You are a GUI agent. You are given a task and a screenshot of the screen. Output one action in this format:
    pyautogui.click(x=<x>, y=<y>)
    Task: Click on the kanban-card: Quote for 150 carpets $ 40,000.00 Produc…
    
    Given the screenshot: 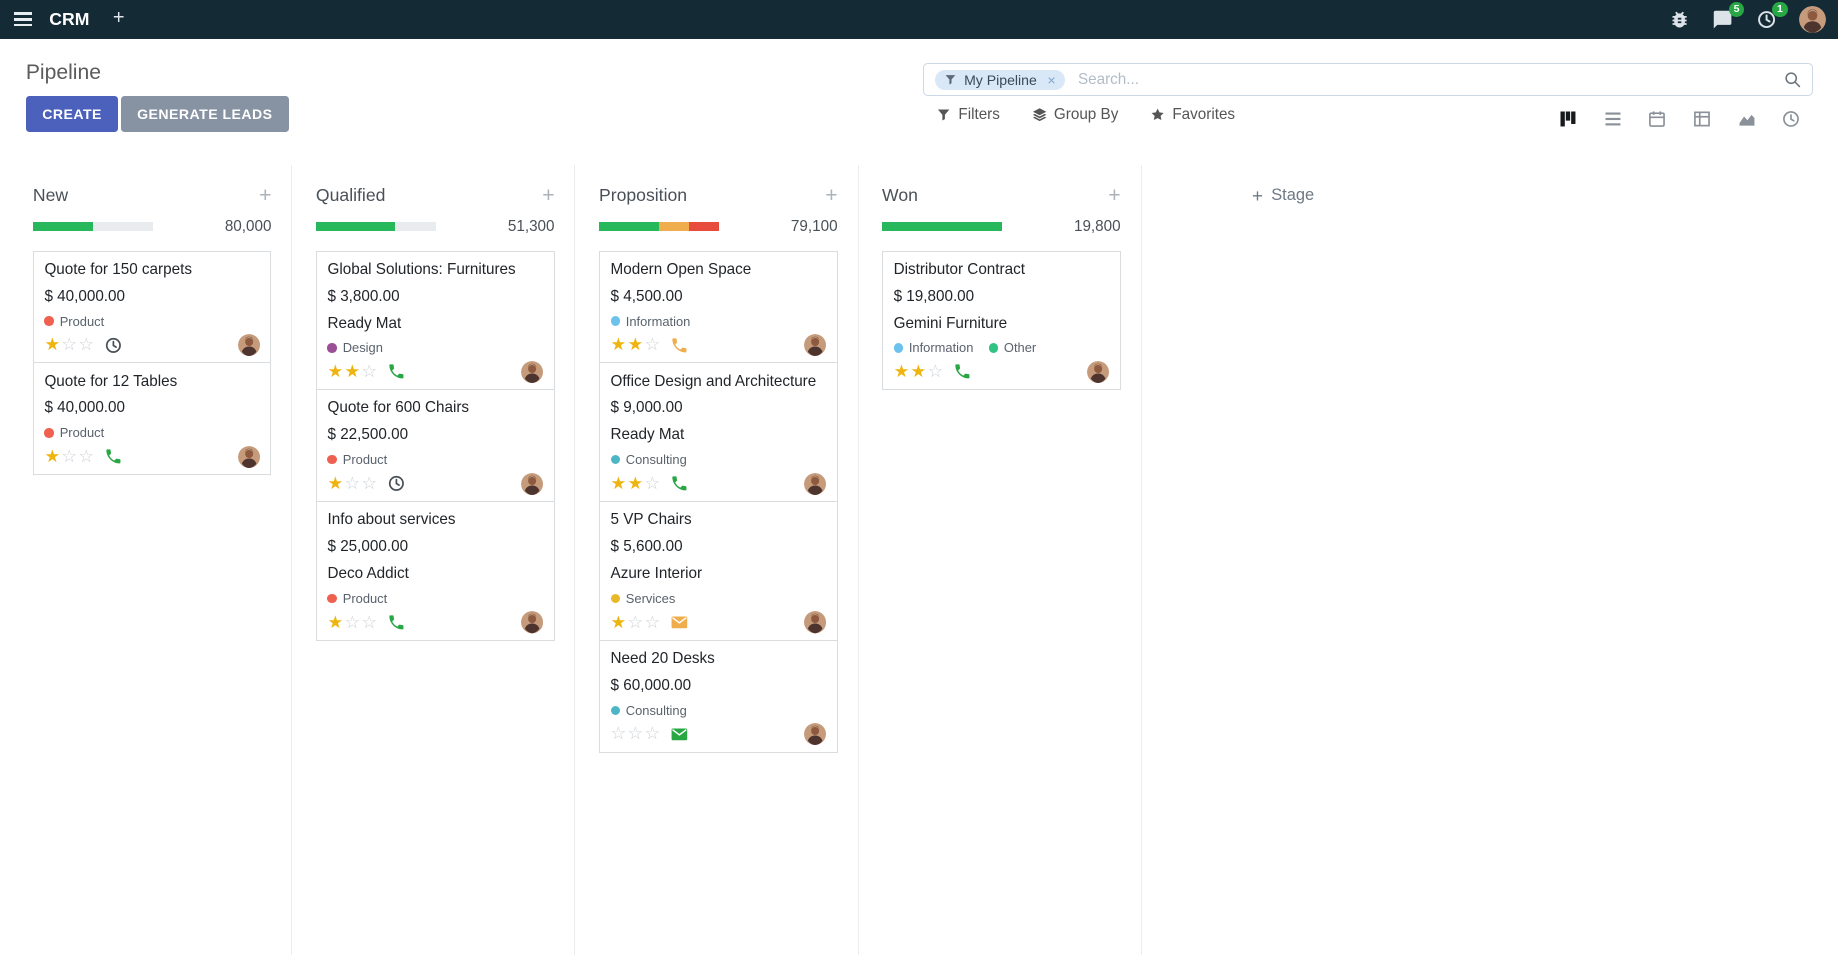 What is the action you would take?
    pyautogui.click(x=152, y=307)
    